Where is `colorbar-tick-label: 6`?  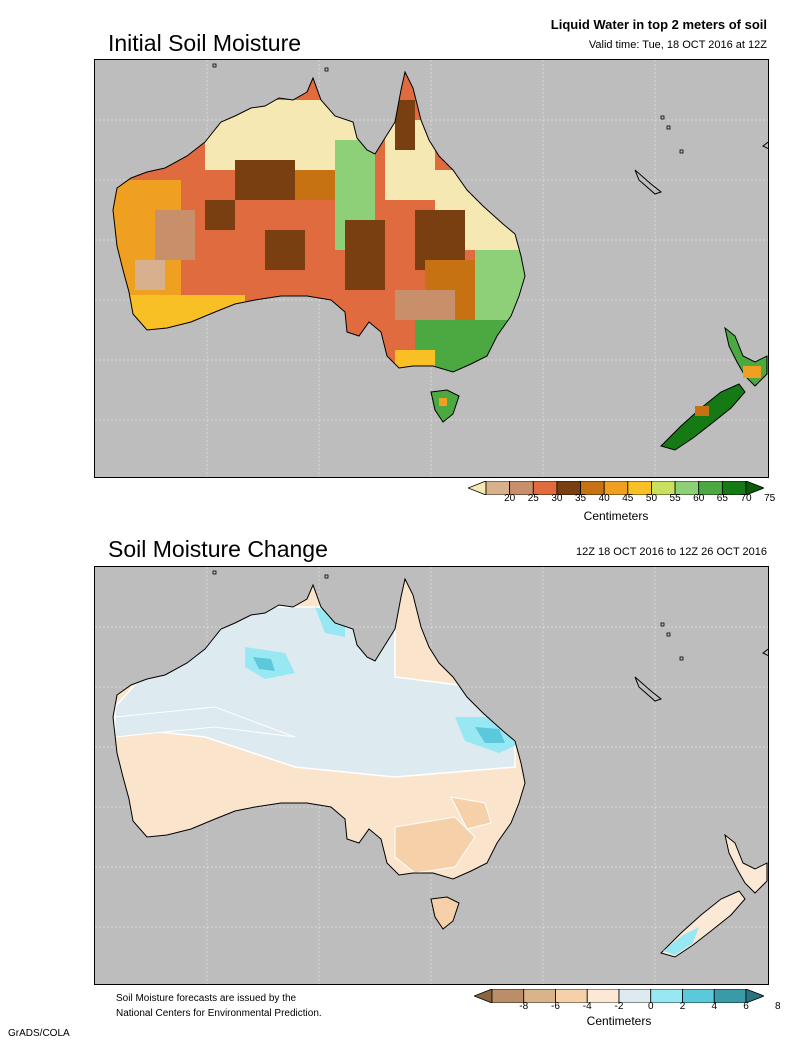 colorbar-tick-label: 6 is located at coordinates (746, 1006).